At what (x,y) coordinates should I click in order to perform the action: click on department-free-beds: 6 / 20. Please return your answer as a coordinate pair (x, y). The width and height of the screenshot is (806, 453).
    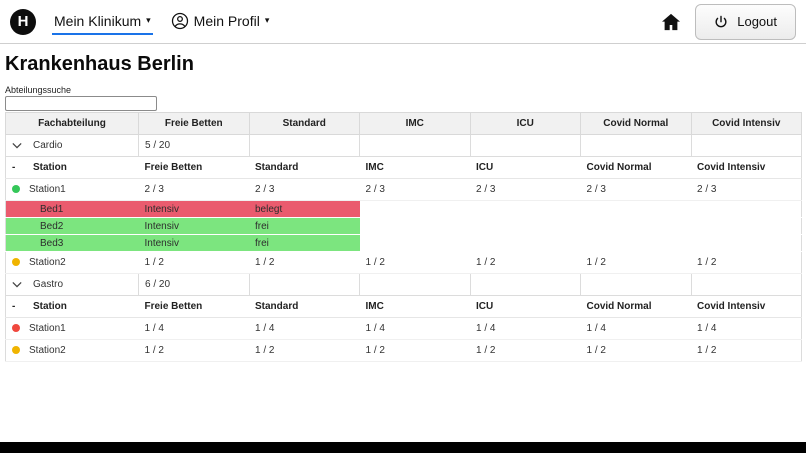
    Looking at the image, I should click on (194, 284).